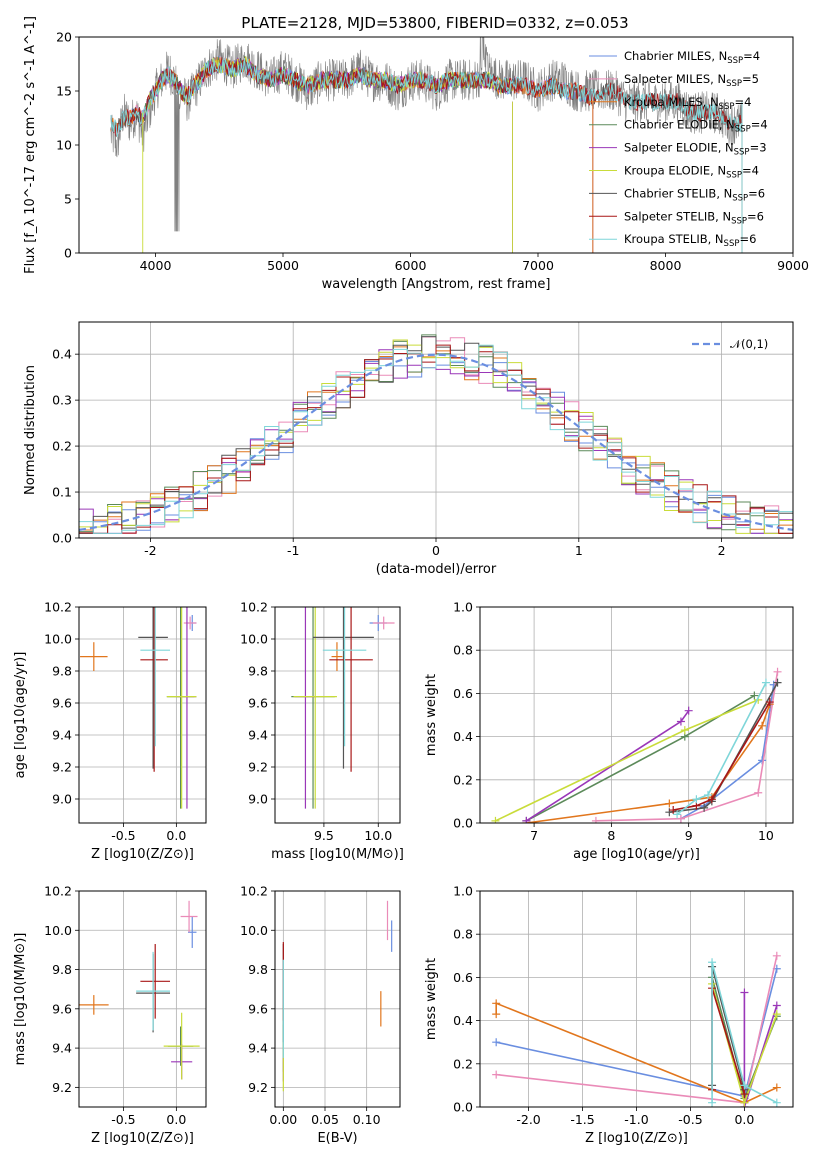  What do you see at coordinates (749, 344) in the screenshot?
I see `legend-label: 𝒩(0,1)` at bounding box center [749, 344].